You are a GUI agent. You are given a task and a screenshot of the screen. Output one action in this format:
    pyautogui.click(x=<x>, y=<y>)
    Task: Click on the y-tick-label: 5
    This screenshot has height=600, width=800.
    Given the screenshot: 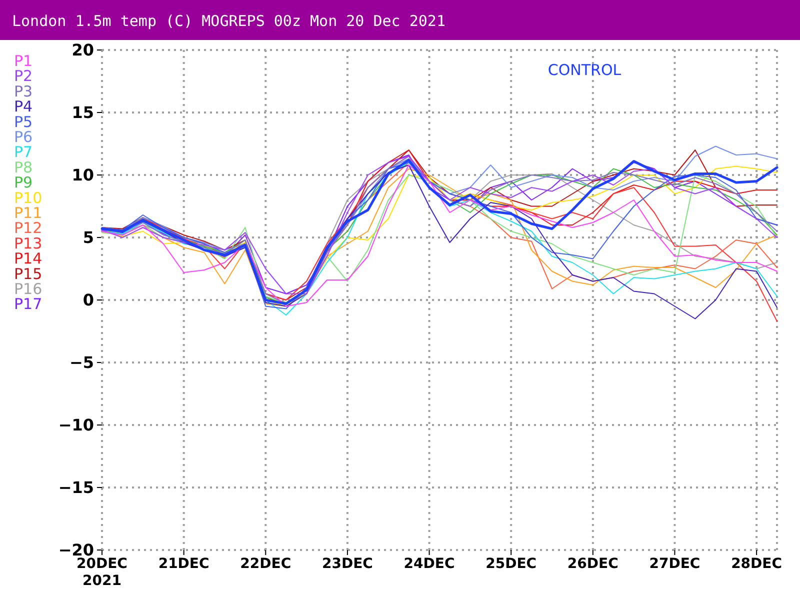 What is the action you would take?
    pyautogui.click(x=88, y=238)
    